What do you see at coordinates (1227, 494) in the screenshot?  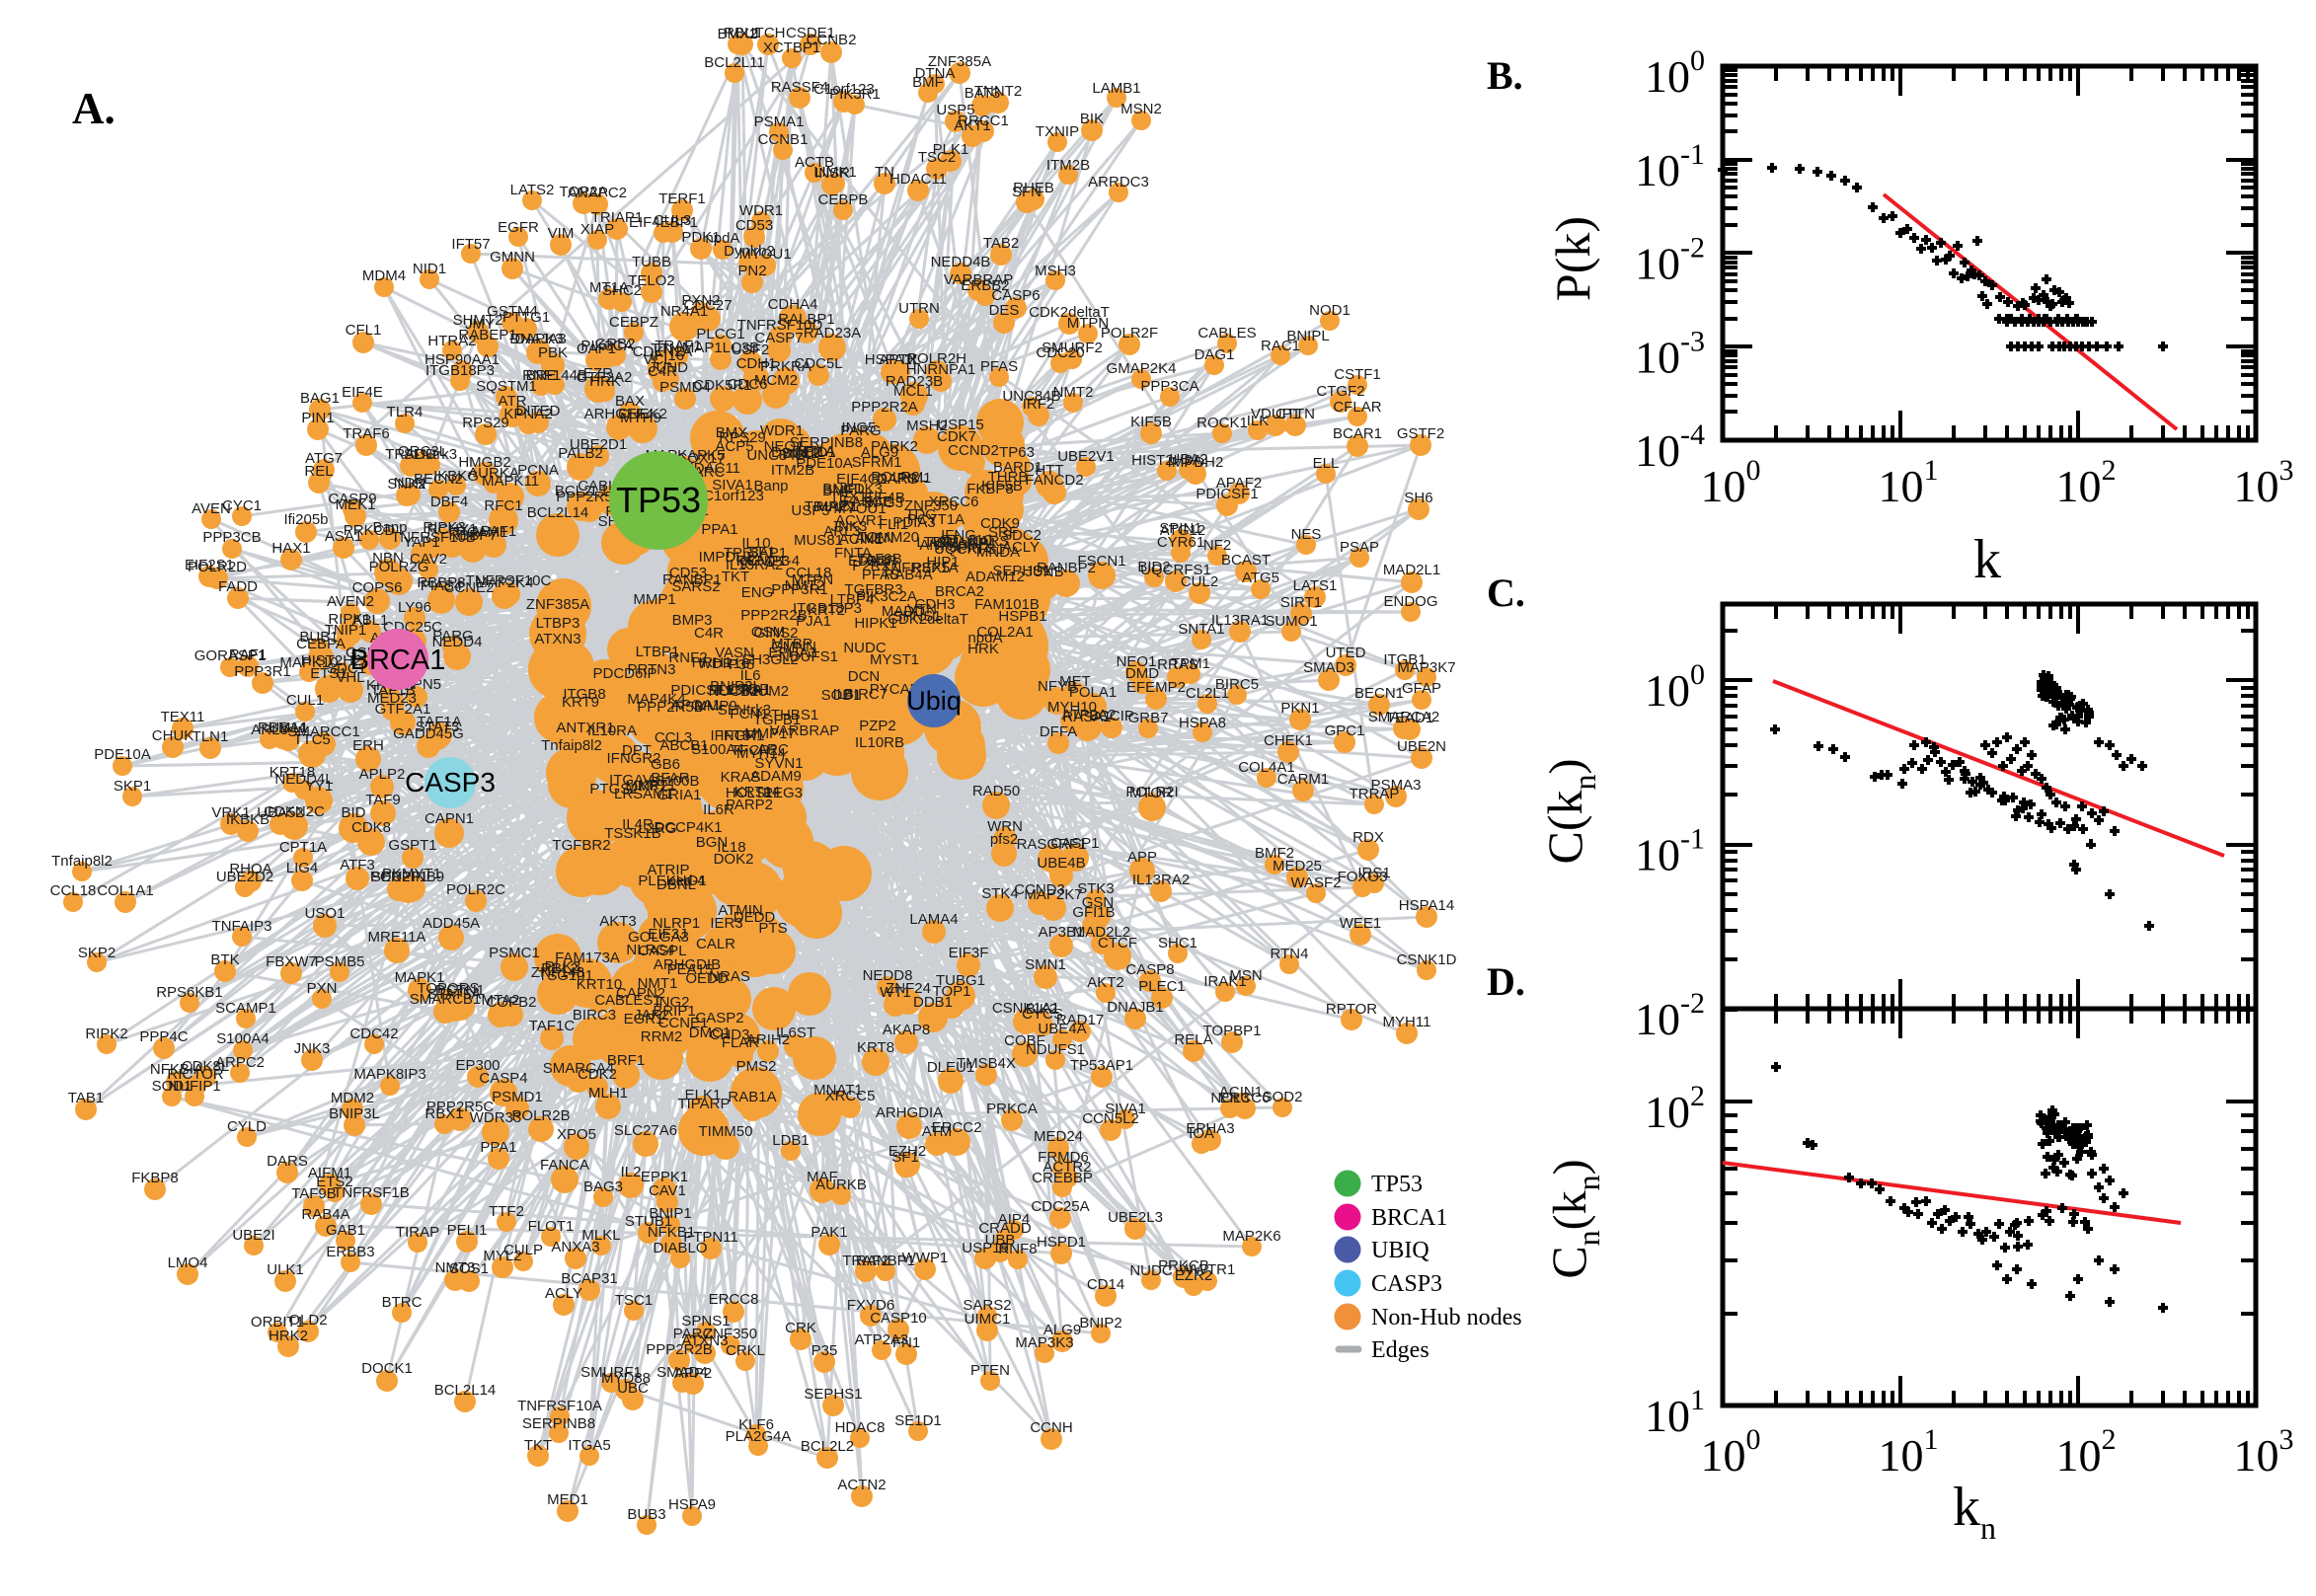 I see `svg-text: PDICSF1` at bounding box center [1227, 494].